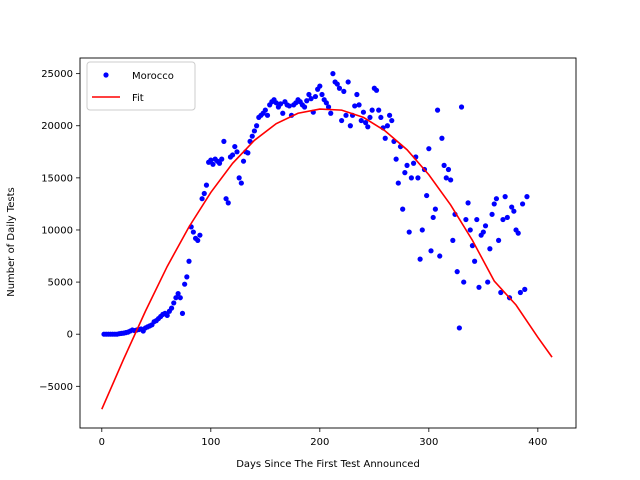  Describe the element at coordinates (138, 98) in the screenshot. I see `legend-label-fit: Fit` at that location.